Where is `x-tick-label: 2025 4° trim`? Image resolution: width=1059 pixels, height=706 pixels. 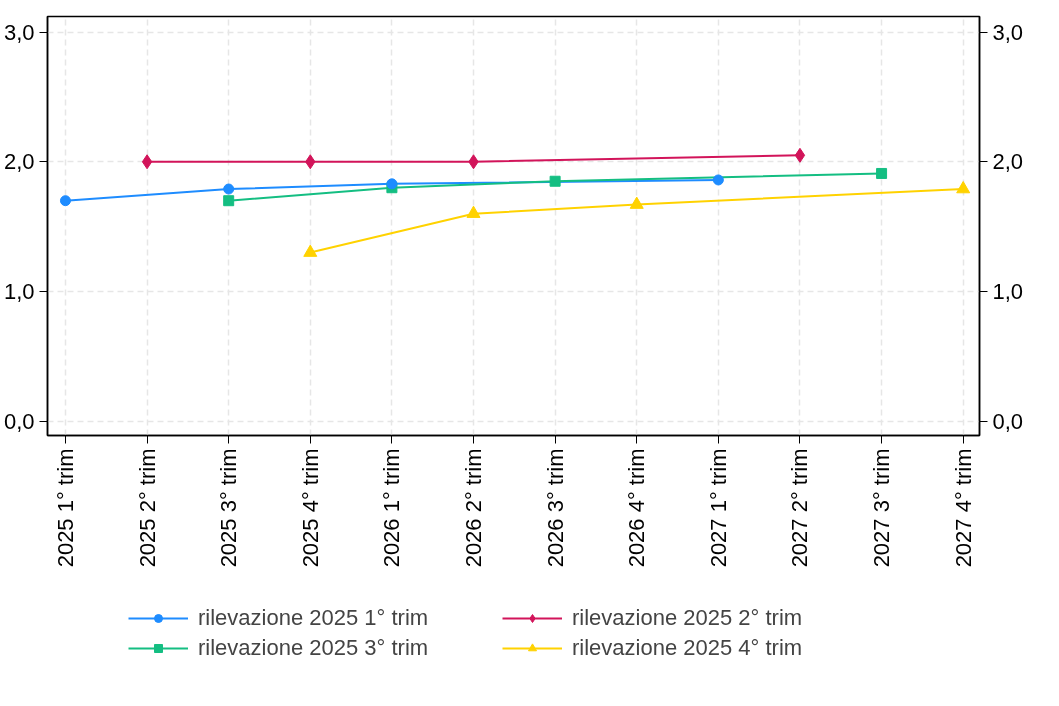
x-tick-label: 2025 4° trim is located at coordinates (310, 508).